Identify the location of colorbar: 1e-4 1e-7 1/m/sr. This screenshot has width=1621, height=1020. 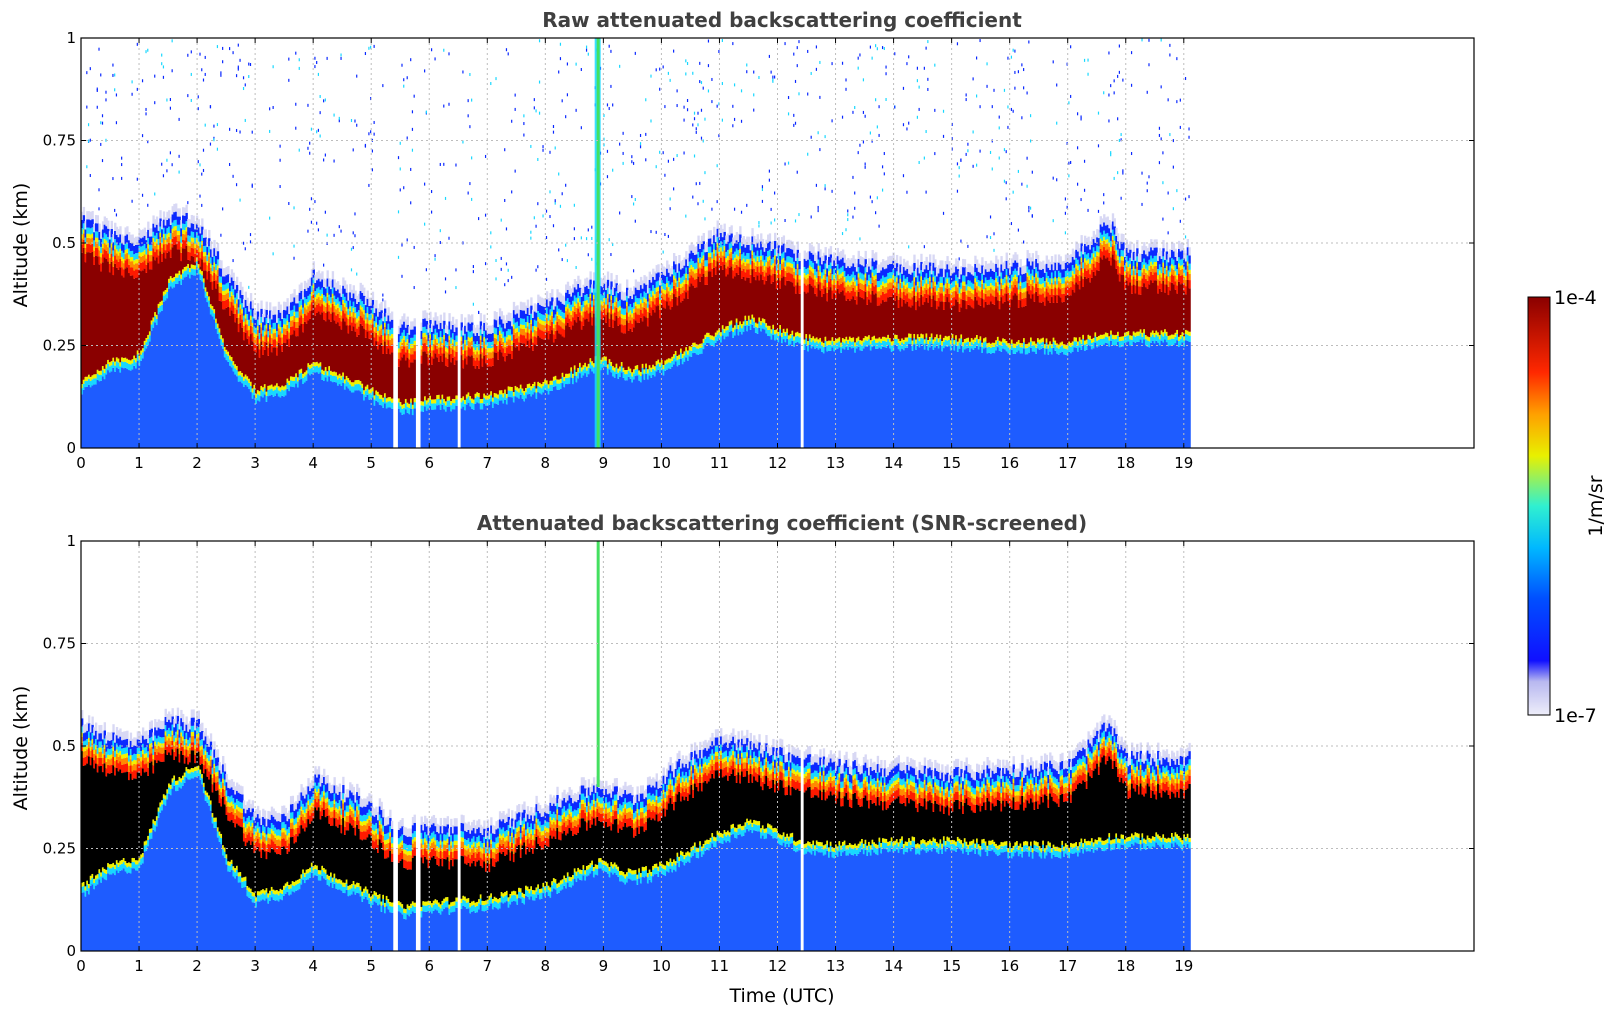
(1567, 507).